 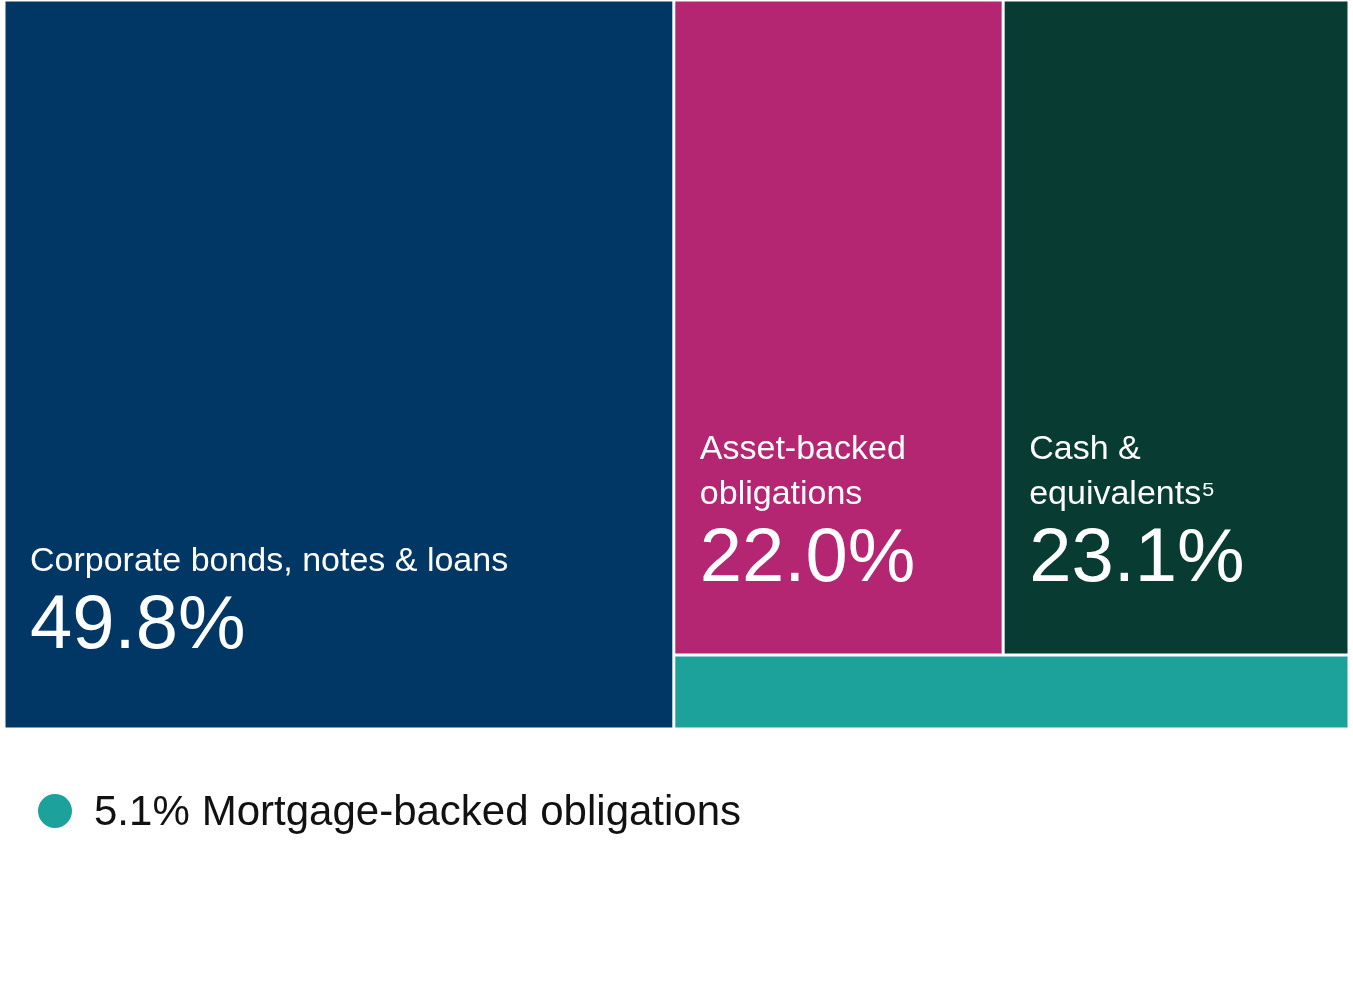 I want to click on data-label: 22.0%, so click(x=807, y=555).